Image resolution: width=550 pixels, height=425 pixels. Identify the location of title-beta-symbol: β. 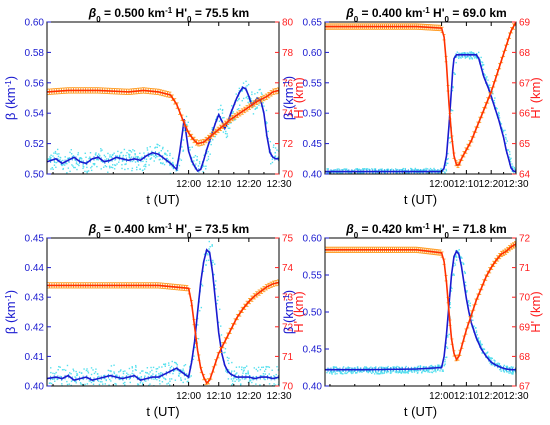
(92, 13).